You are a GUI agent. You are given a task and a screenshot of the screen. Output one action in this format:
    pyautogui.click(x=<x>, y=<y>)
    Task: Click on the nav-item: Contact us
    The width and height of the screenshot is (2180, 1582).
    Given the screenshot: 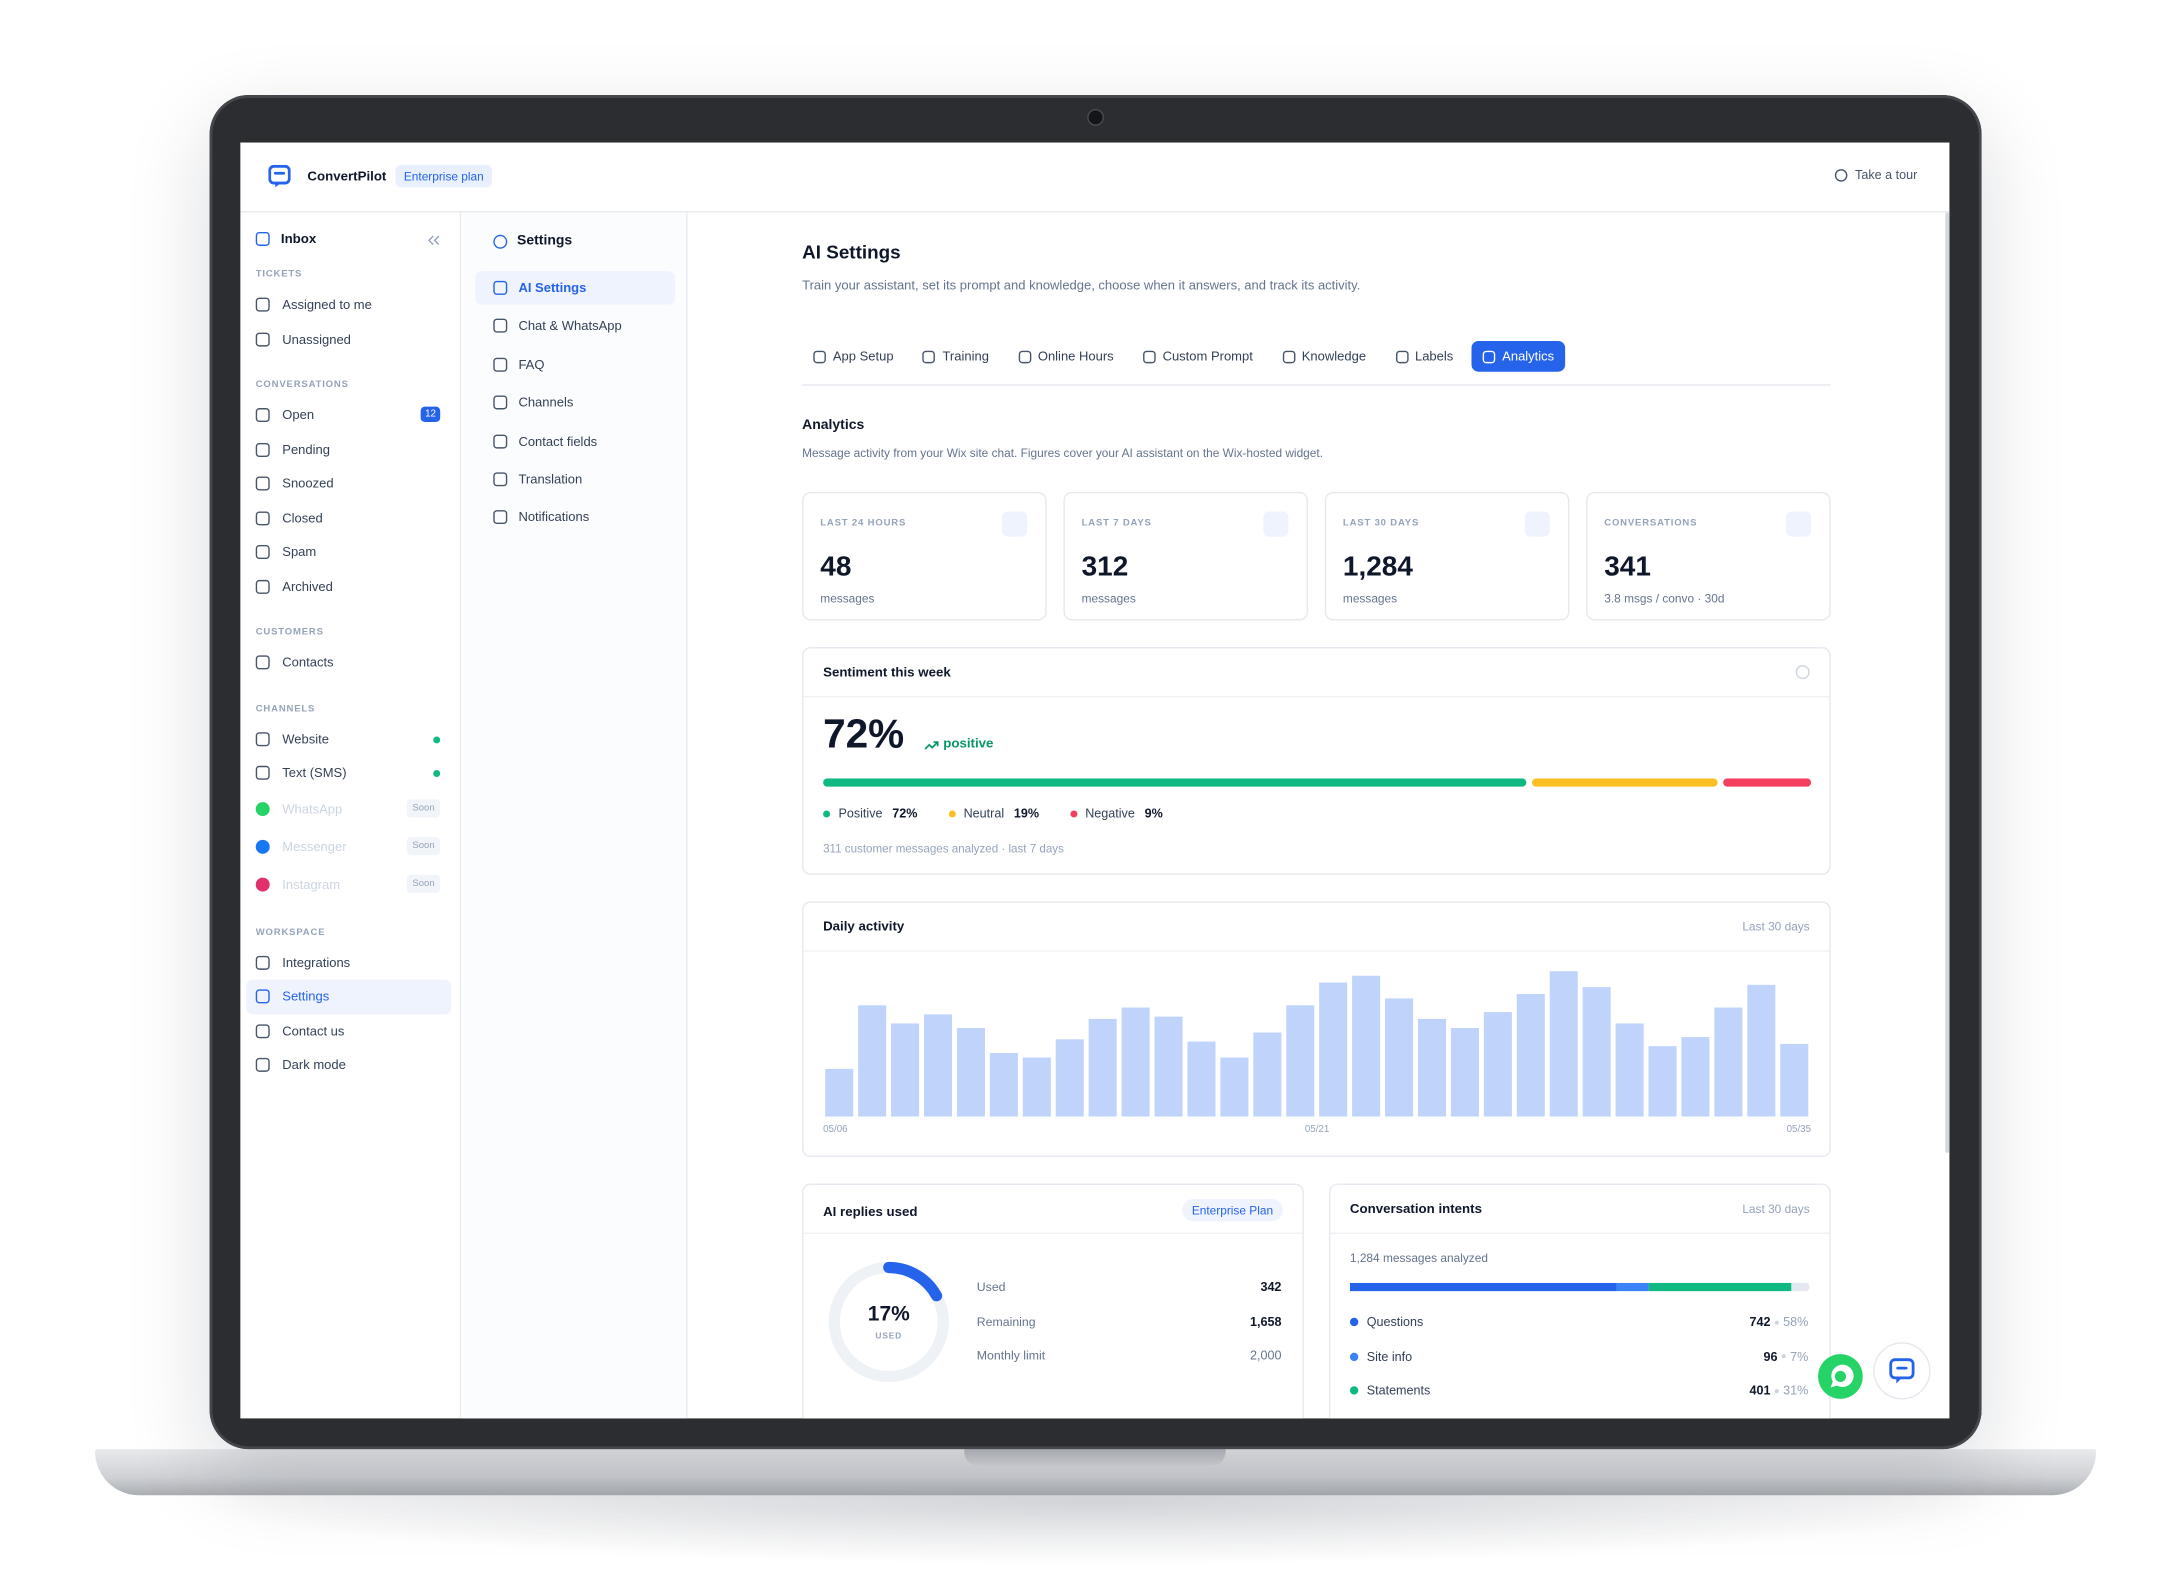 What is the action you would take?
    pyautogui.click(x=348, y=1031)
    